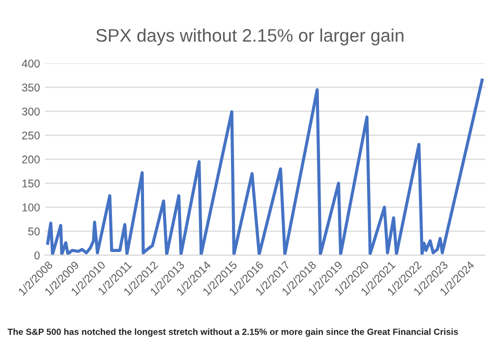 This screenshot has width=500, height=362. What do you see at coordinates (31, 88) in the screenshot?
I see `y-tick-label: 350` at bounding box center [31, 88].